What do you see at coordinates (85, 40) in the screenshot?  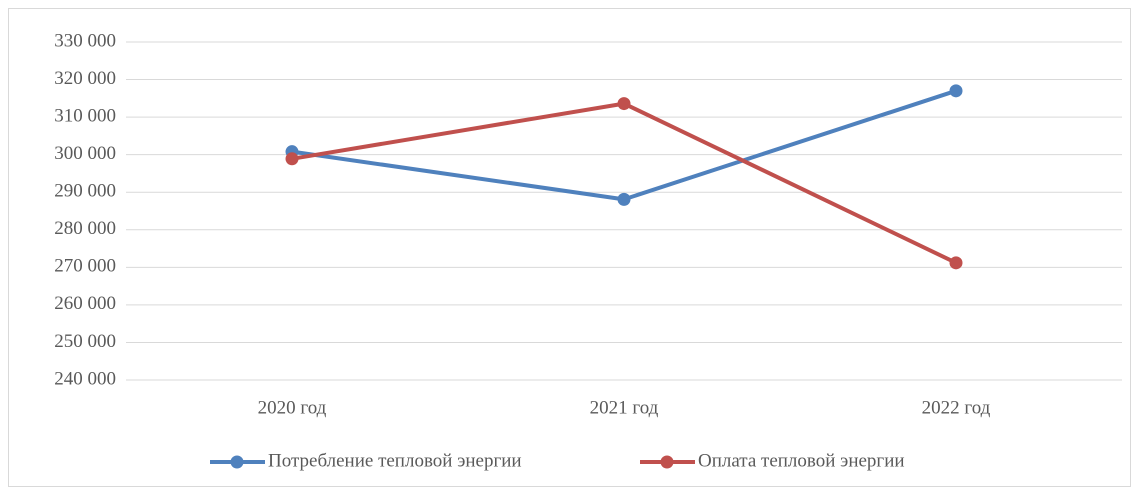 I see `y-tick-label: 330 000` at bounding box center [85, 40].